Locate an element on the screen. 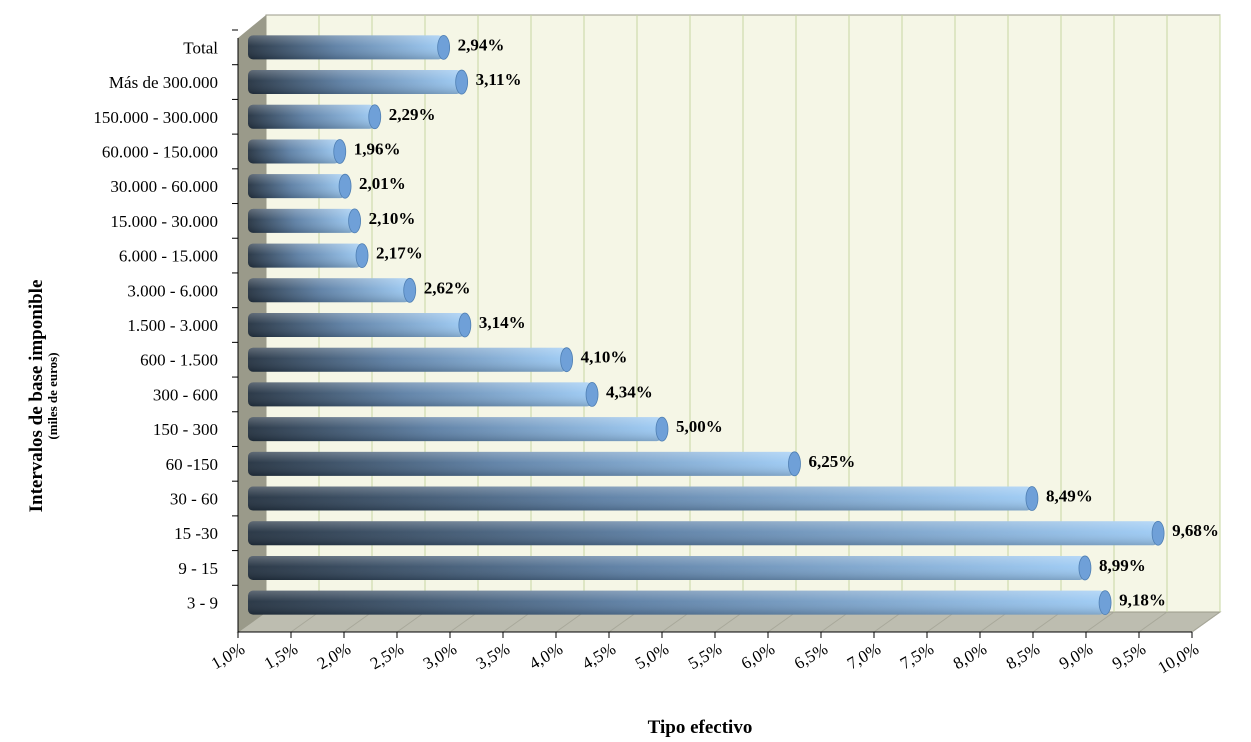  x-tick-label: 5,0% is located at coordinates (652, 656).